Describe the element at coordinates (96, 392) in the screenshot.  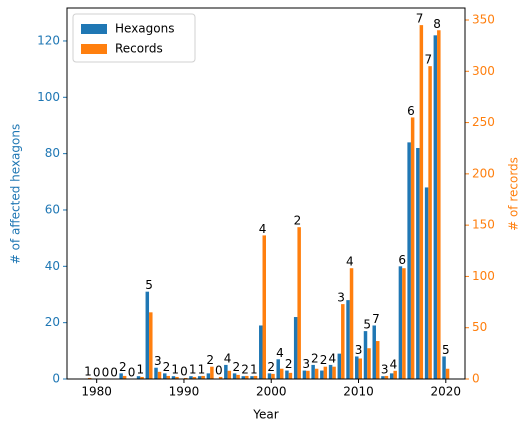
I see `x-tick-label: 1980` at that location.